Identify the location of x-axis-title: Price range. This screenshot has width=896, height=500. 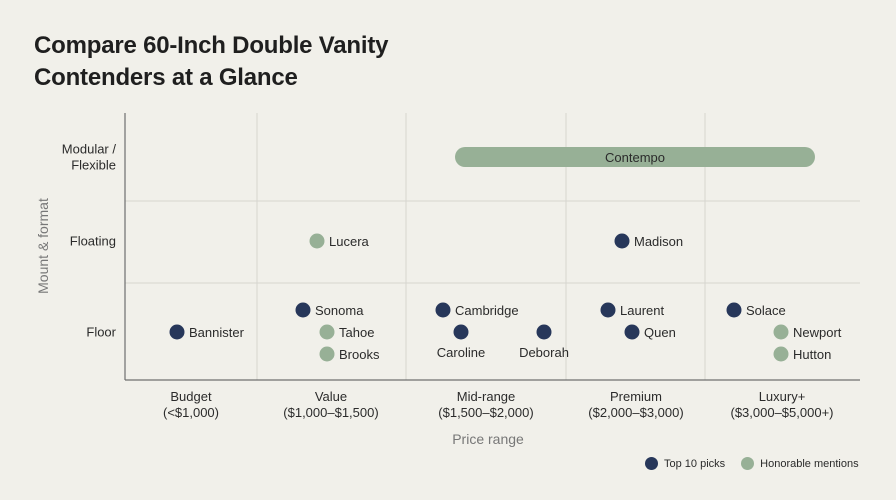
(488, 439).